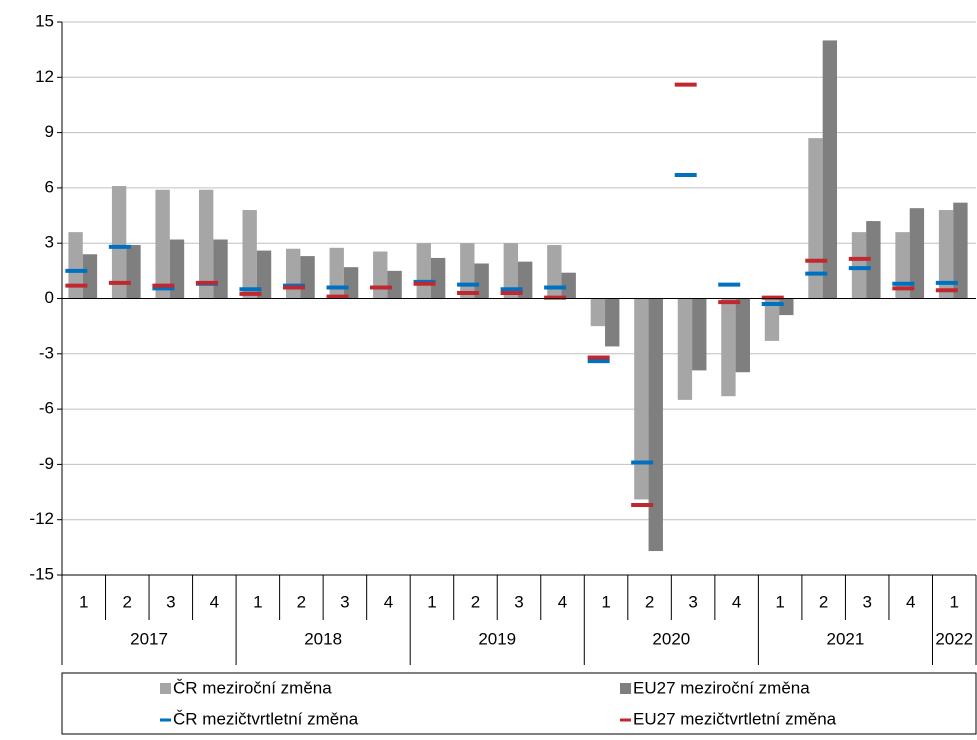  Describe the element at coordinates (49, 186) in the screenshot. I see `y-tick-label: 6` at that location.